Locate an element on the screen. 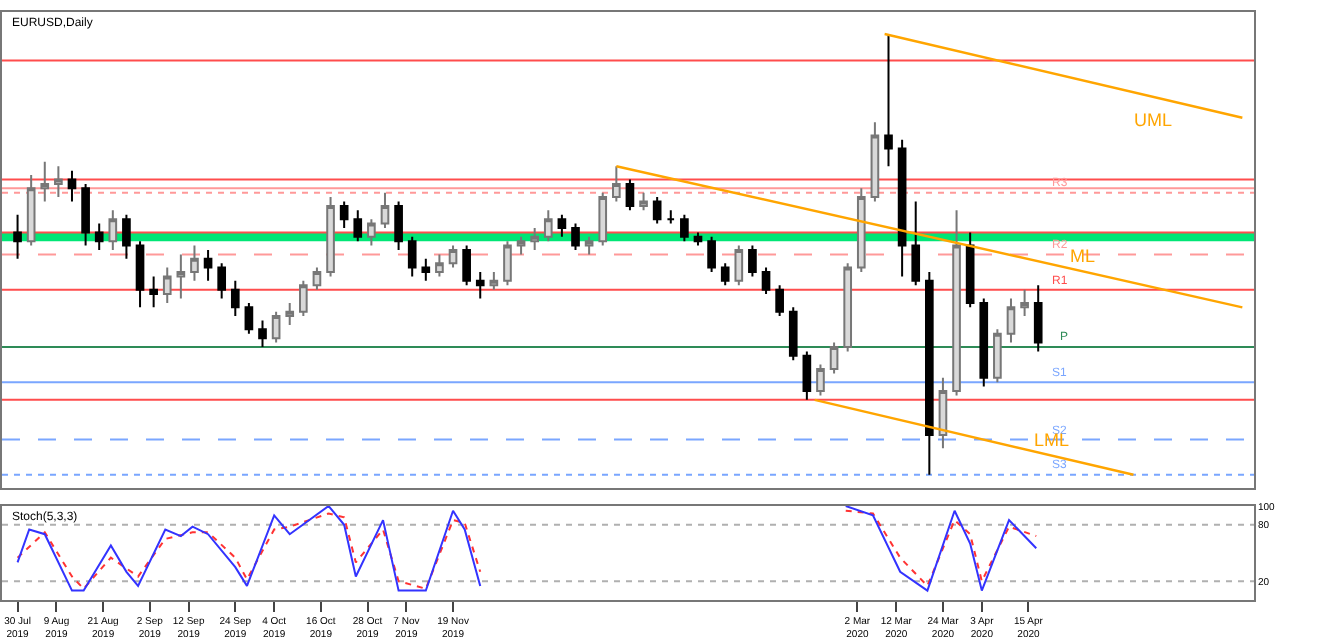 Image resolution: width=1330 pixels, height=640 pixels. series-label: LML is located at coordinates (1052, 440).